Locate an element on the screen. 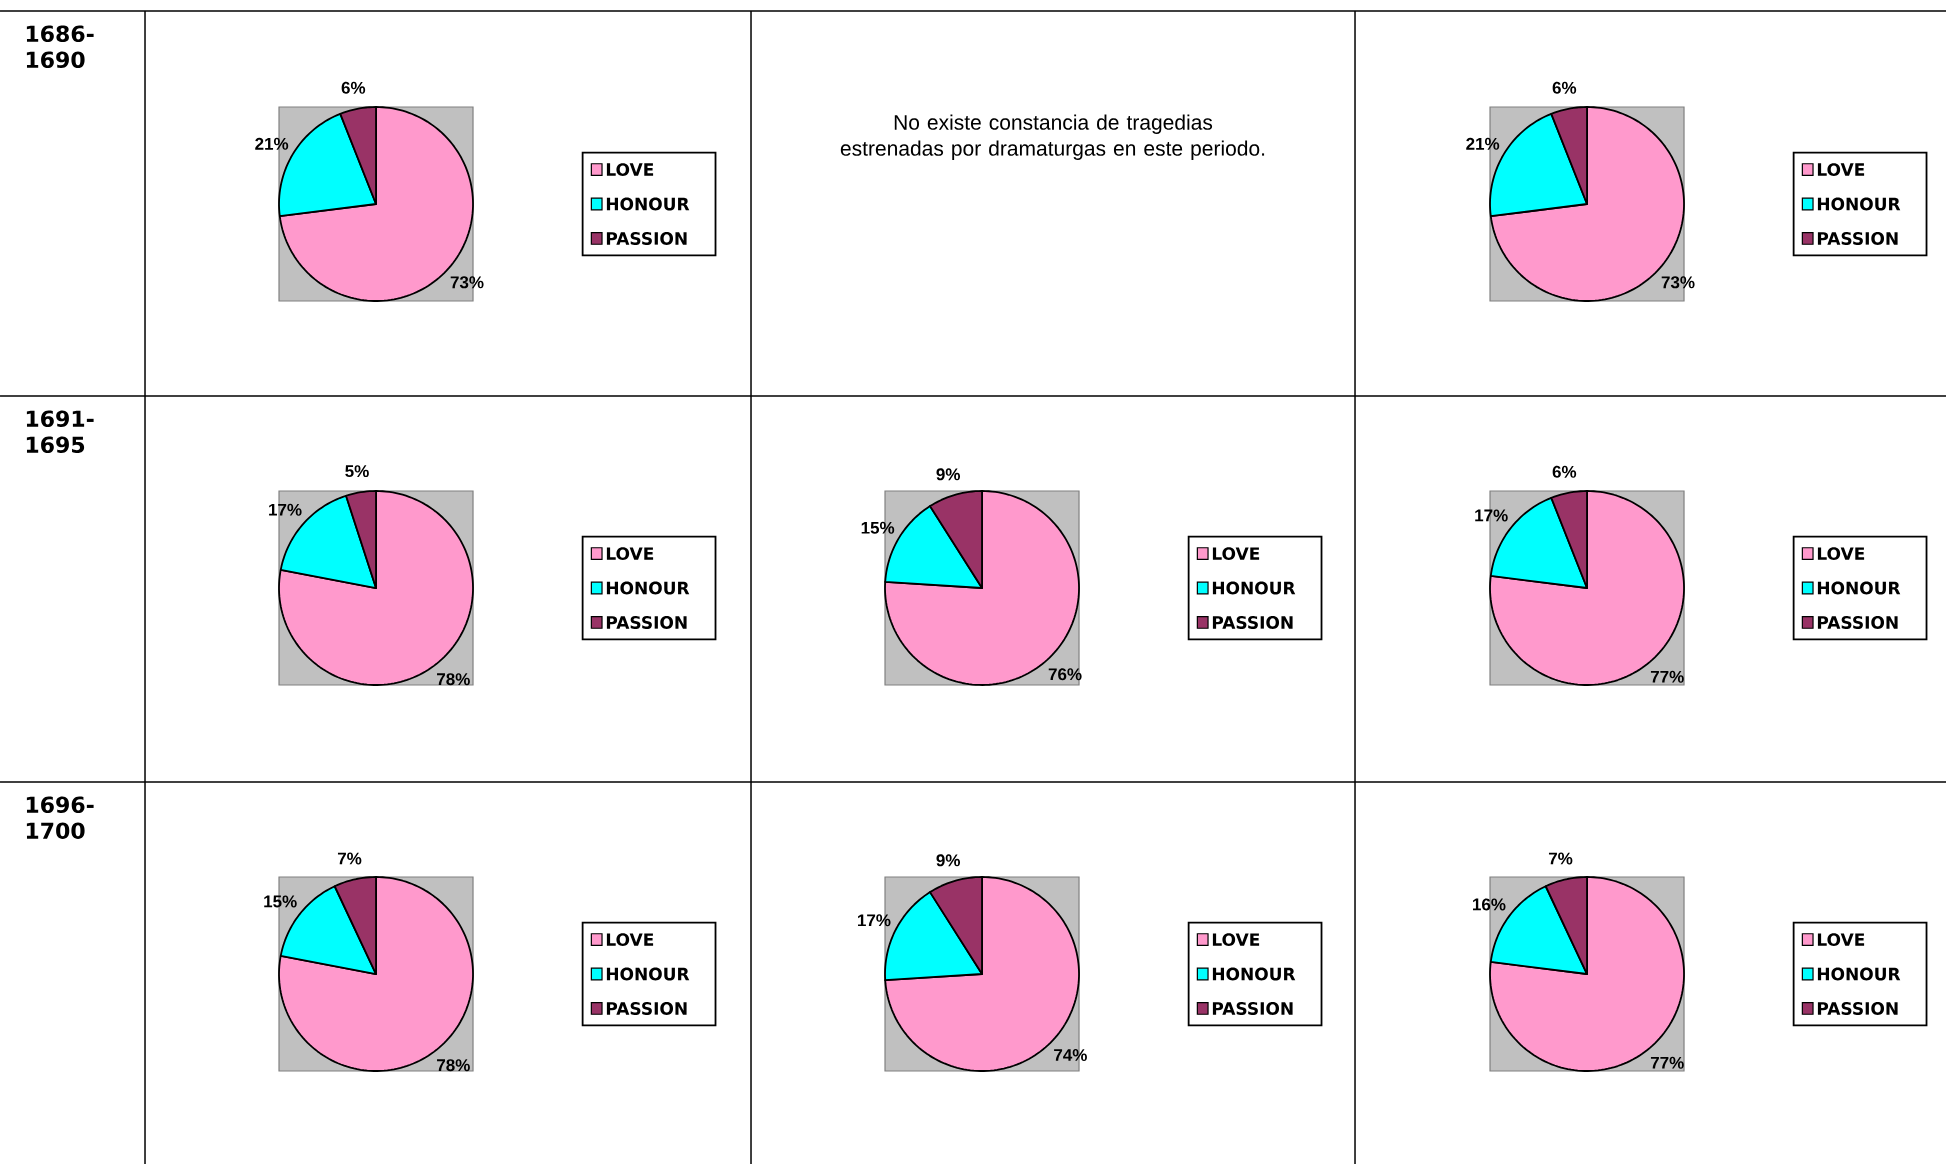  data-label: 5% is located at coordinates (357, 471).